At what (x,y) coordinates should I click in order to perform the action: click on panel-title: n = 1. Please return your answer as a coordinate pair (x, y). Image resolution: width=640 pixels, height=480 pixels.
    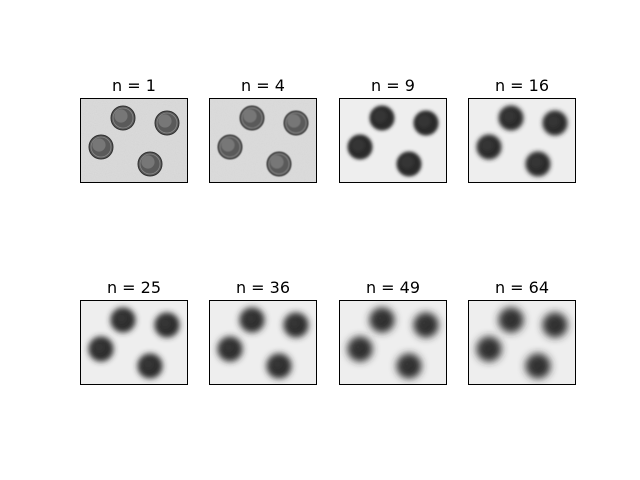
    Looking at the image, I should click on (134, 85).